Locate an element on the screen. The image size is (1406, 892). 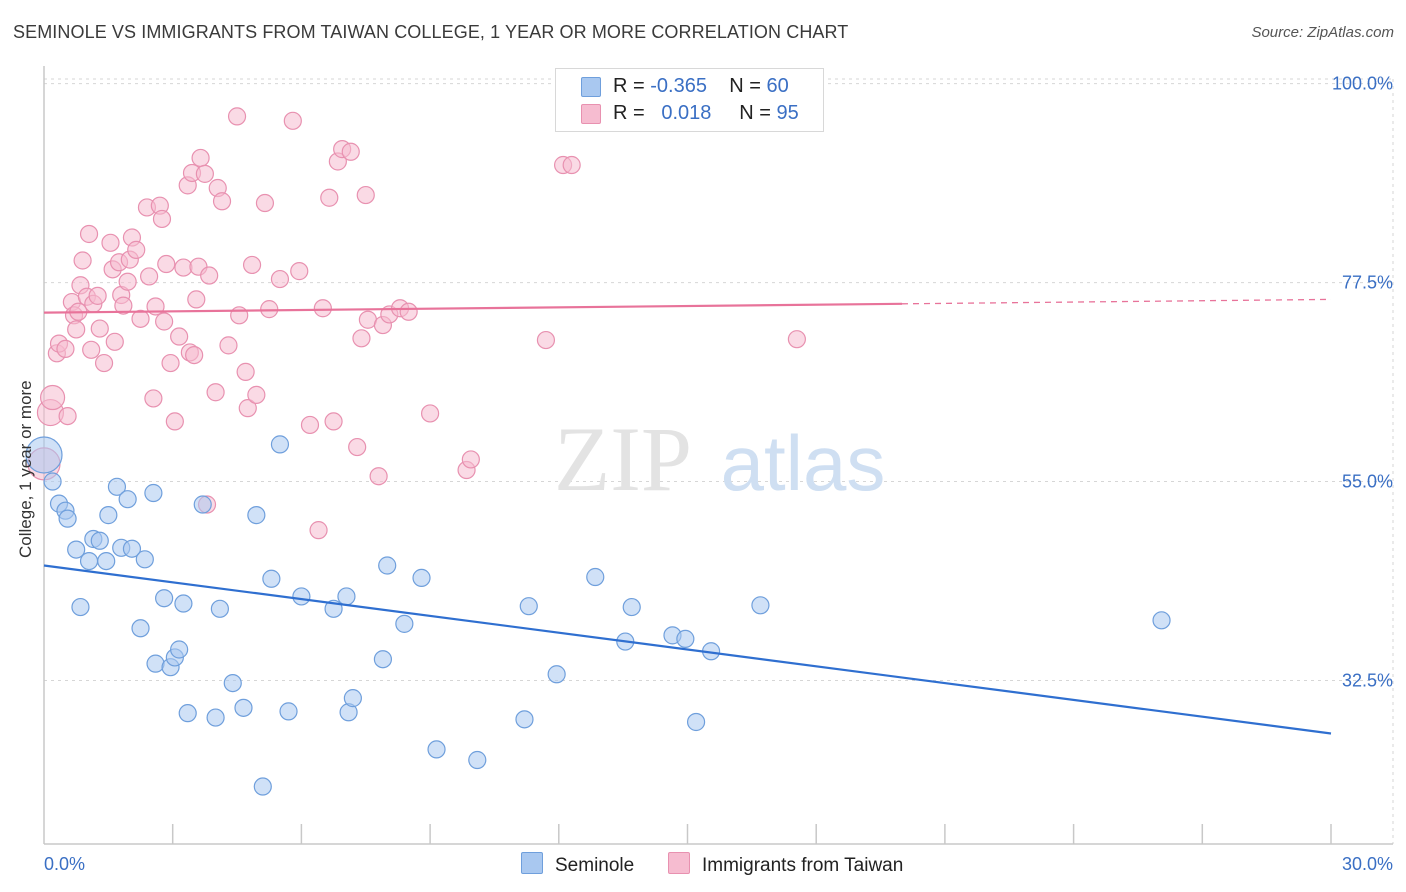
watermark: ZIP atlas is located at coordinates (719, 459).